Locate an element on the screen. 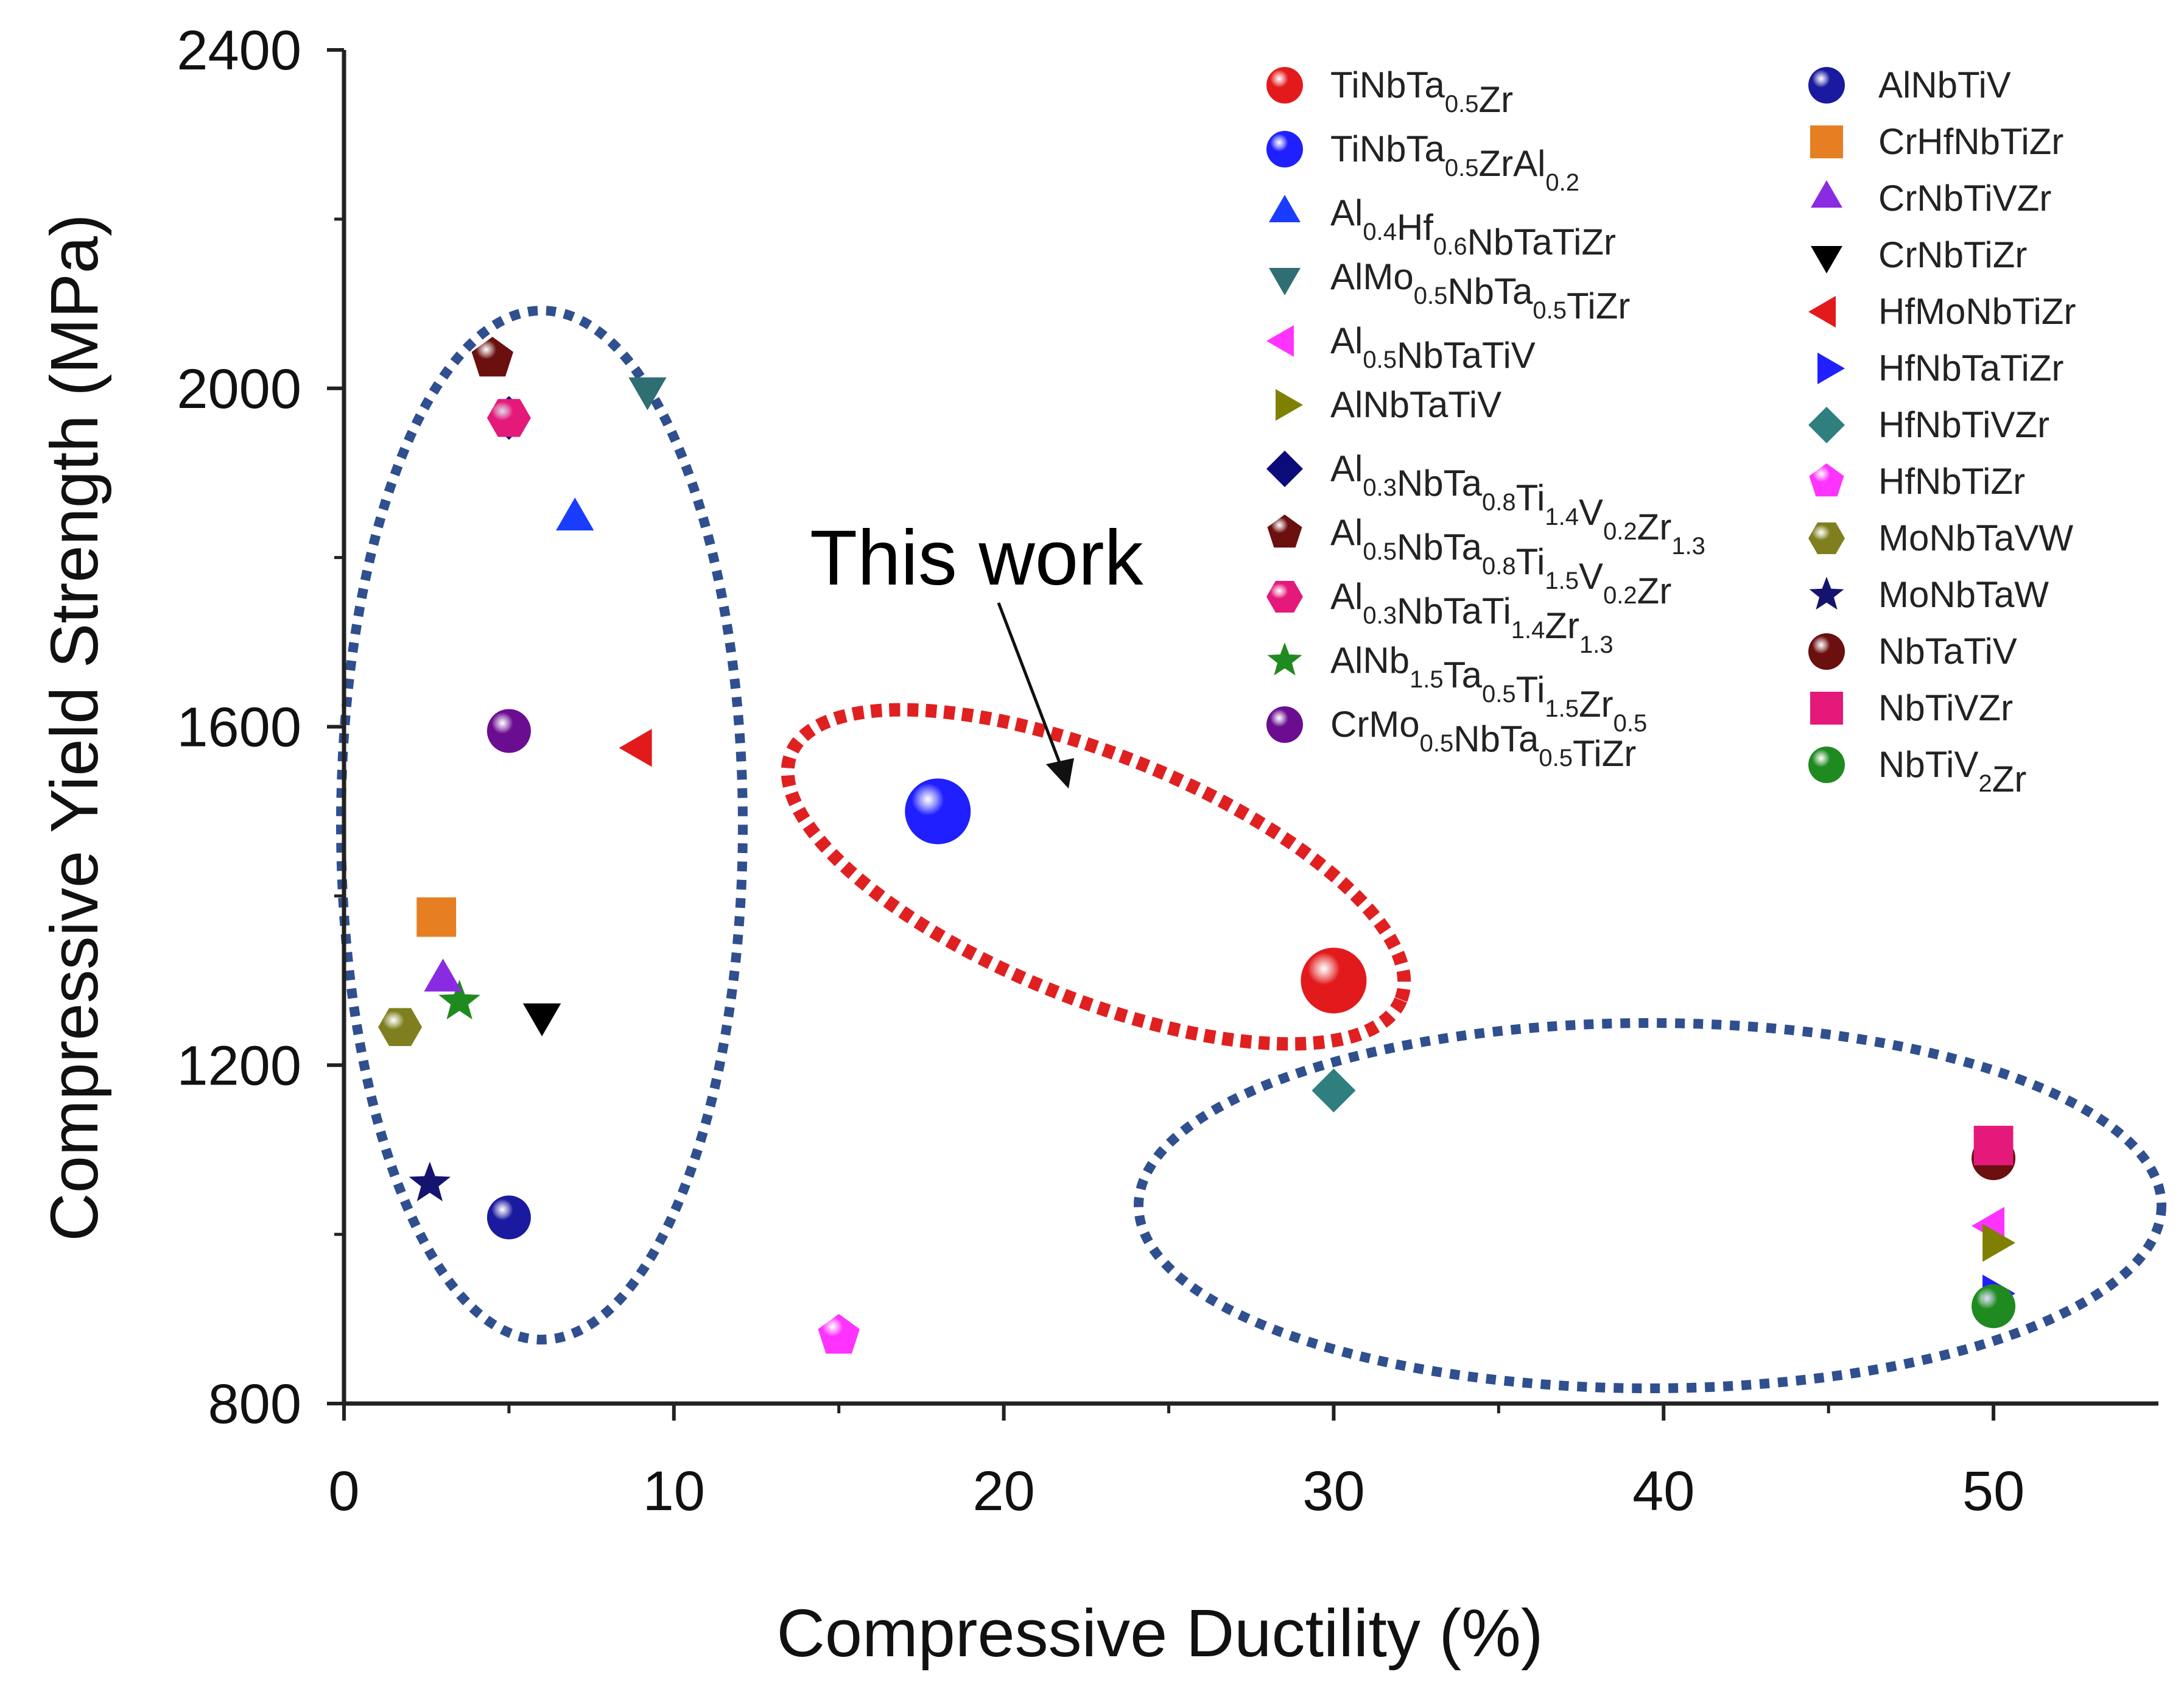  legend-label-main: MoNbTaVW is located at coordinates (1975, 538).